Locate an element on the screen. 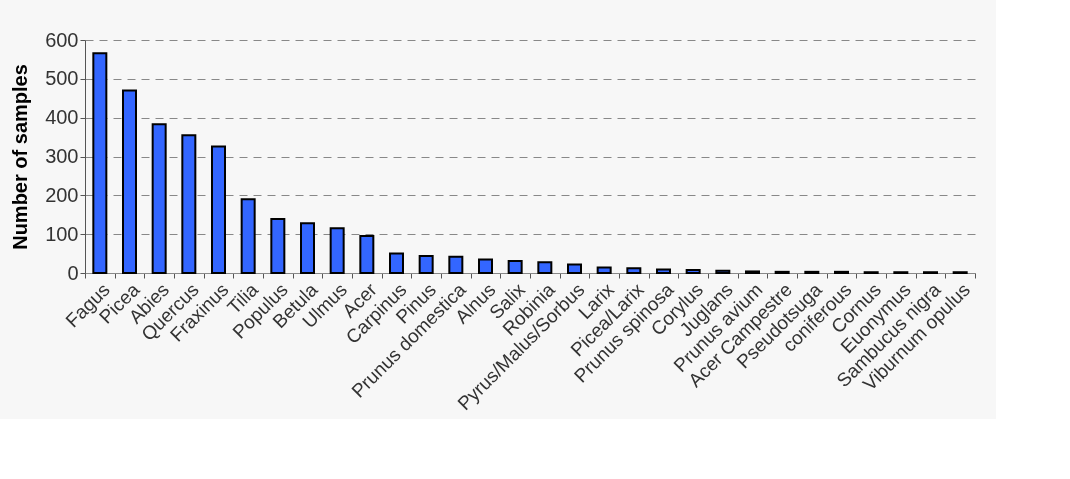 This screenshot has height=479, width=1070. y-tick-label: 300 is located at coordinates (62, 156).